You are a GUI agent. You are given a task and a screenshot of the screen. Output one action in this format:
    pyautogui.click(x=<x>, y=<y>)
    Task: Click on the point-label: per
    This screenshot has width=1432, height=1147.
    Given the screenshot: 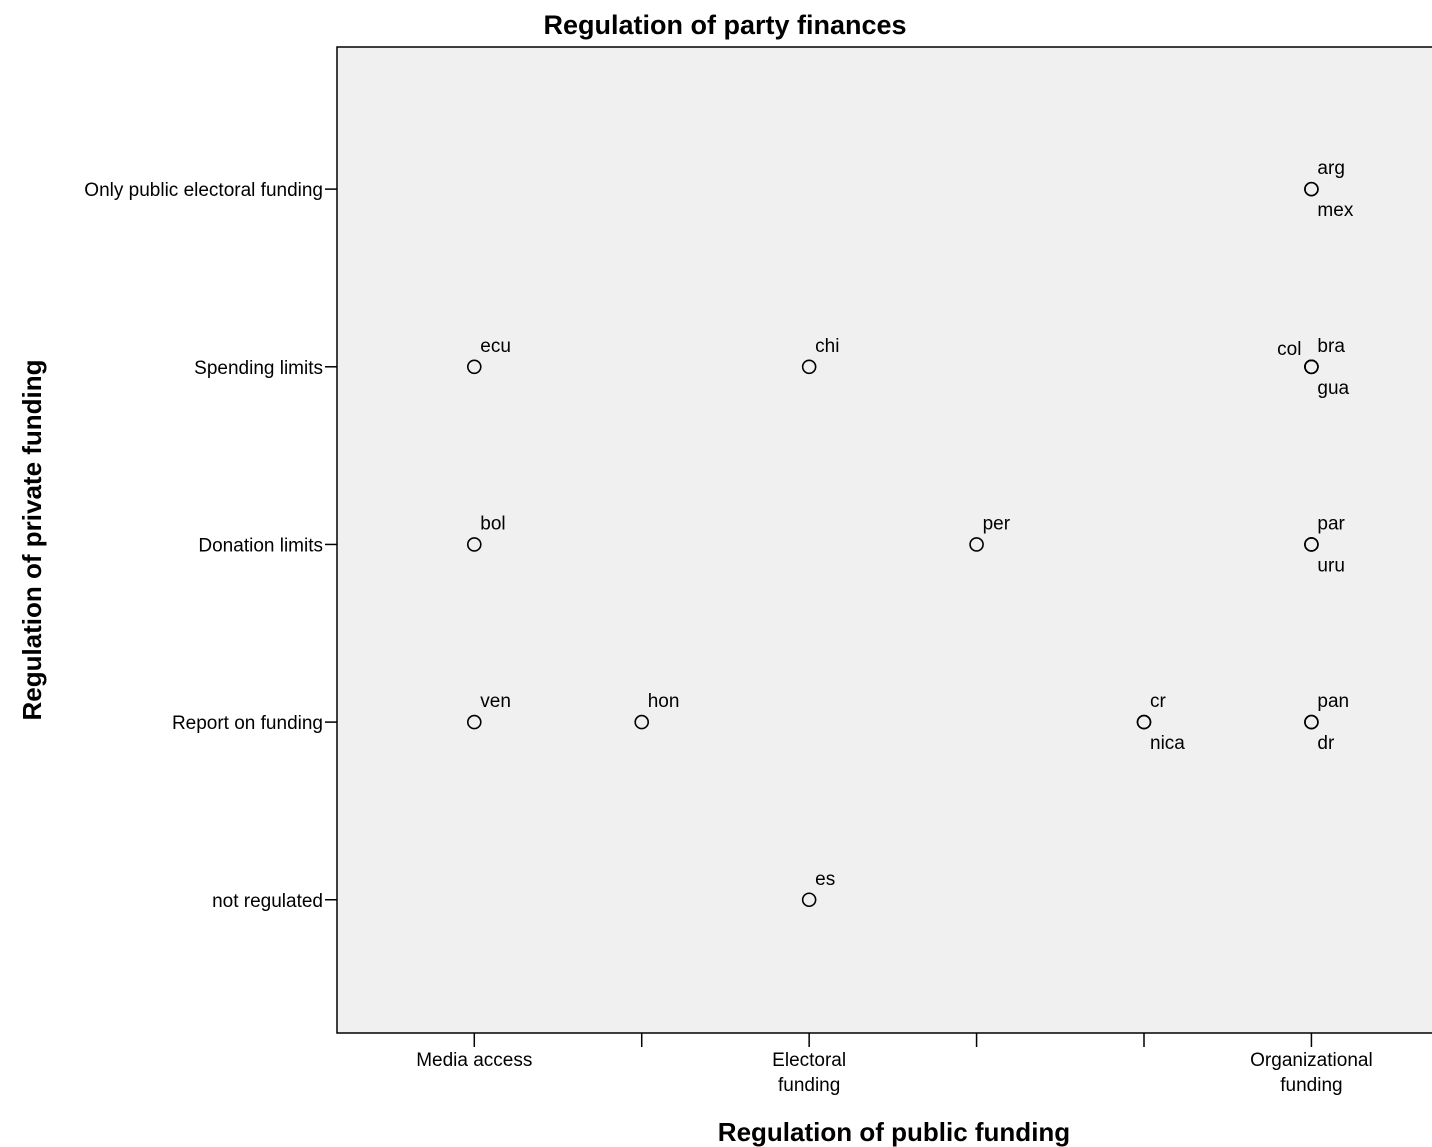 What is the action you would take?
    pyautogui.click(x=997, y=523)
    